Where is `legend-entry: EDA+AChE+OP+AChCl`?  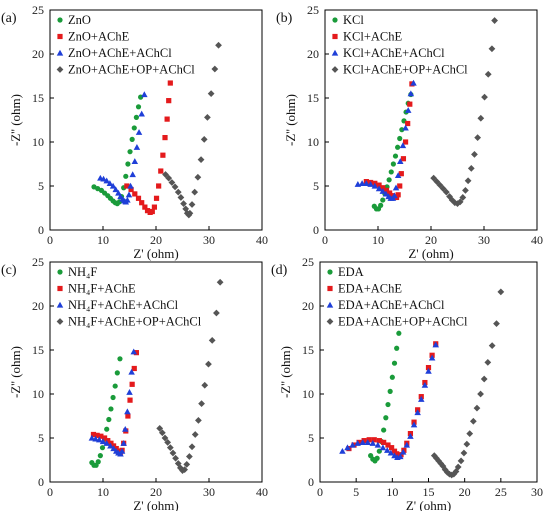
legend-entry: EDA+AChE+OP+AChCl is located at coordinates (403, 322).